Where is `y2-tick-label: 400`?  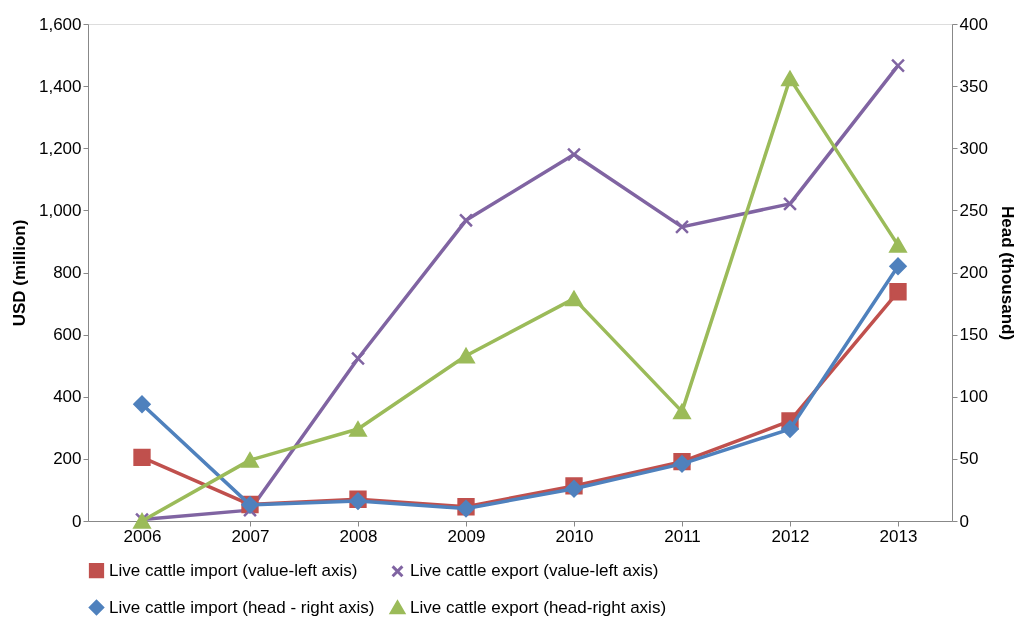
y2-tick-label: 400 is located at coordinates (973, 24).